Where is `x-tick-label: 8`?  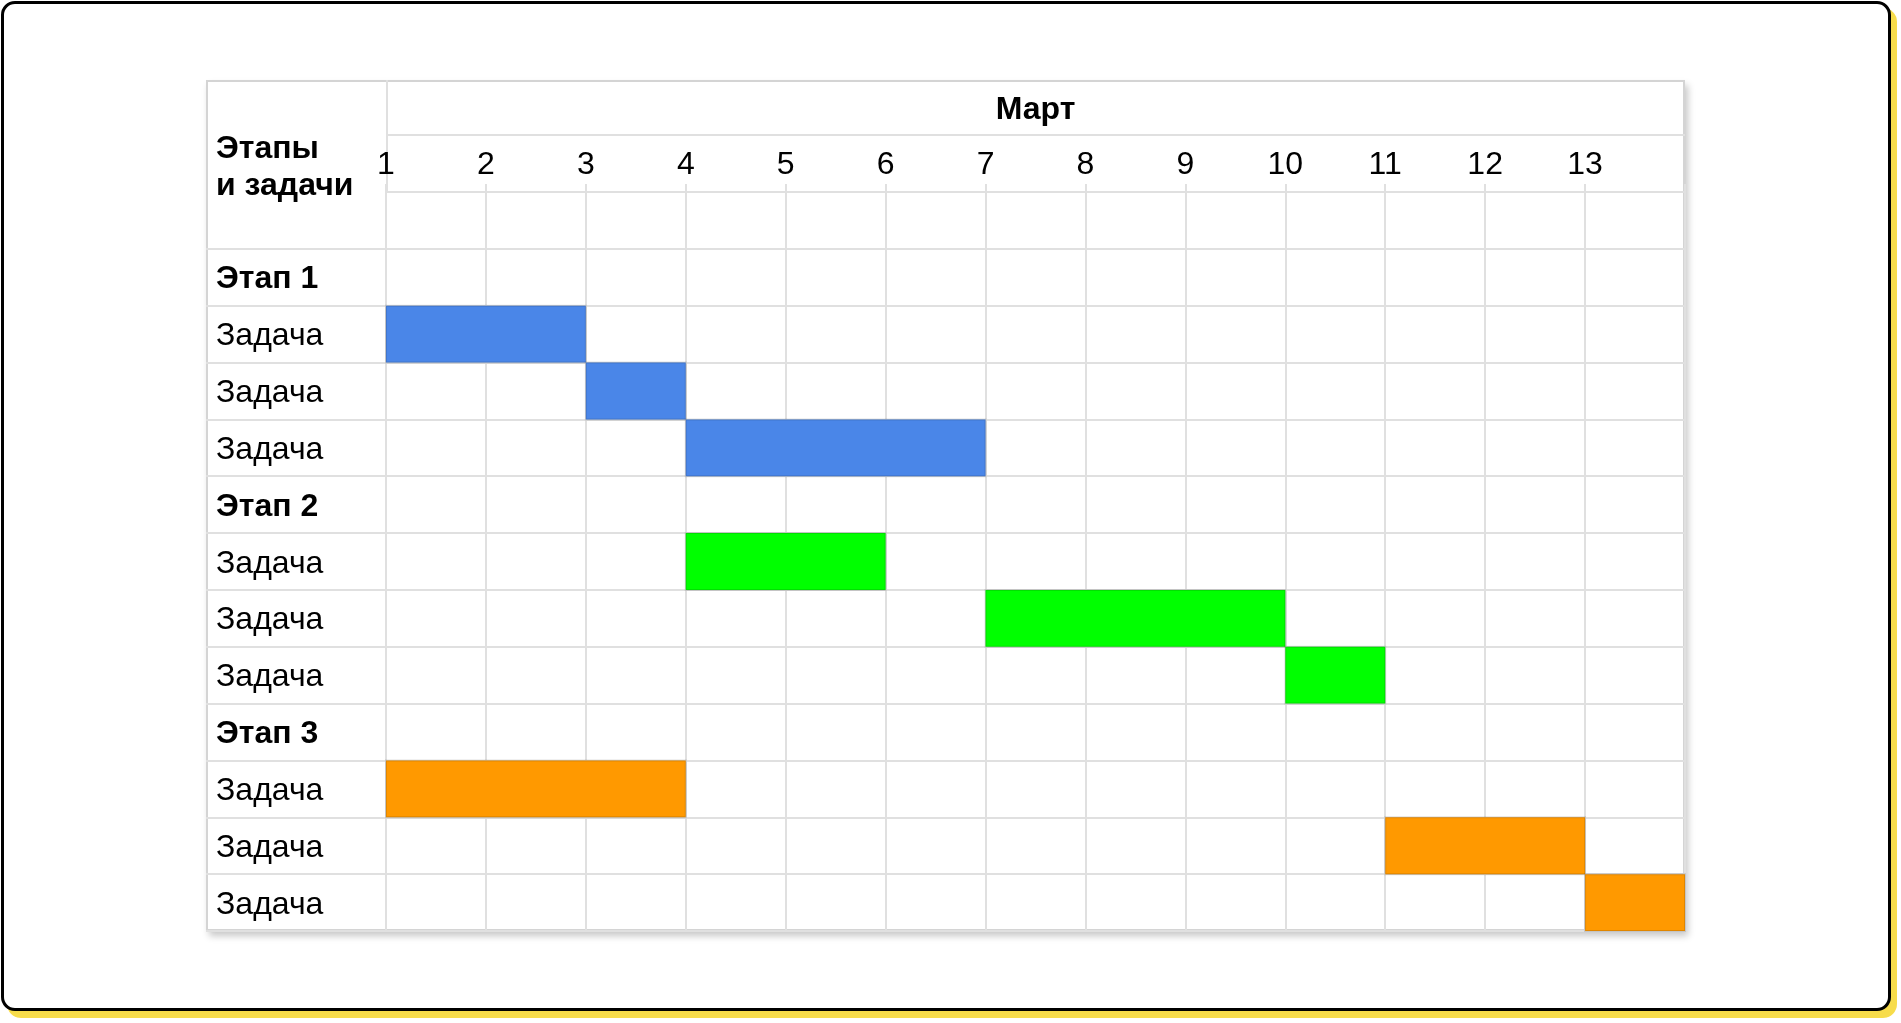
x-tick-label: 8 is located at coordinates (1085, 163).